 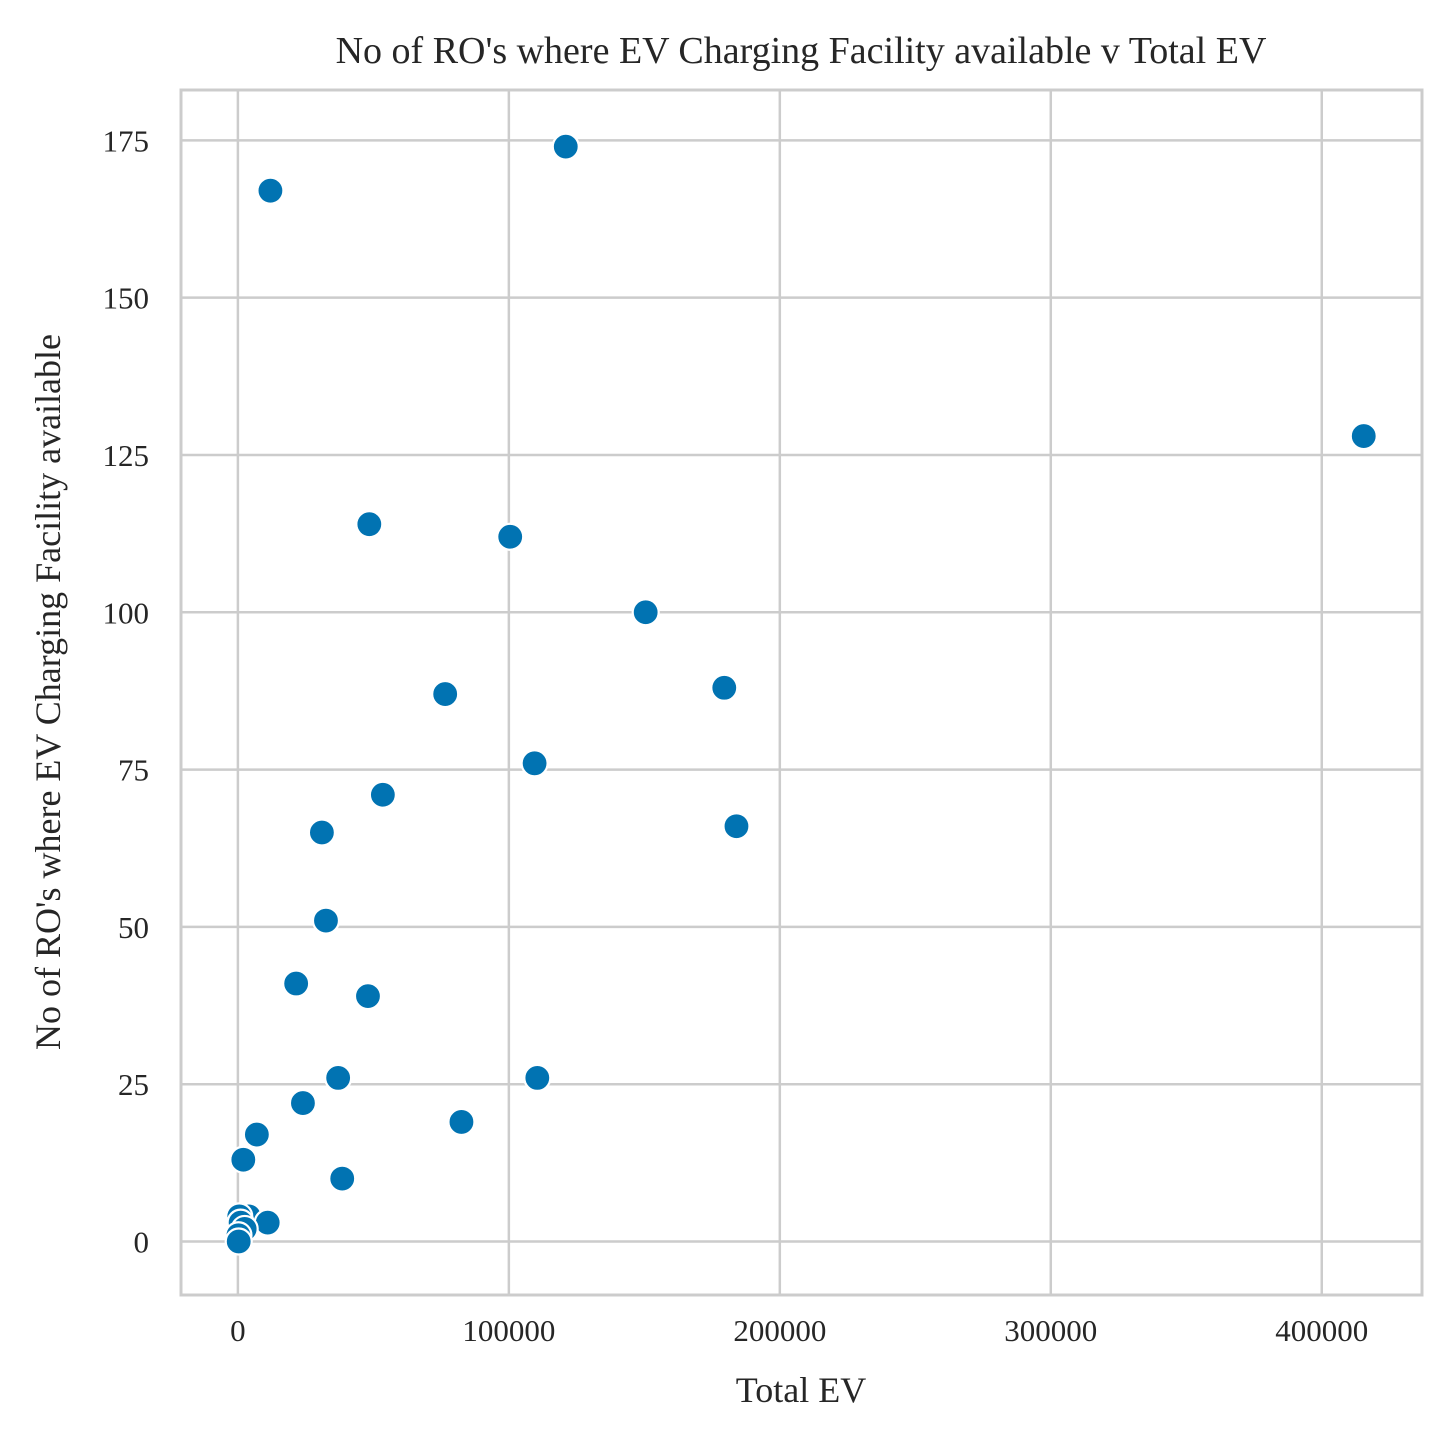 I want to click on x-tick-label: 0, so click(x=238, y=1330).